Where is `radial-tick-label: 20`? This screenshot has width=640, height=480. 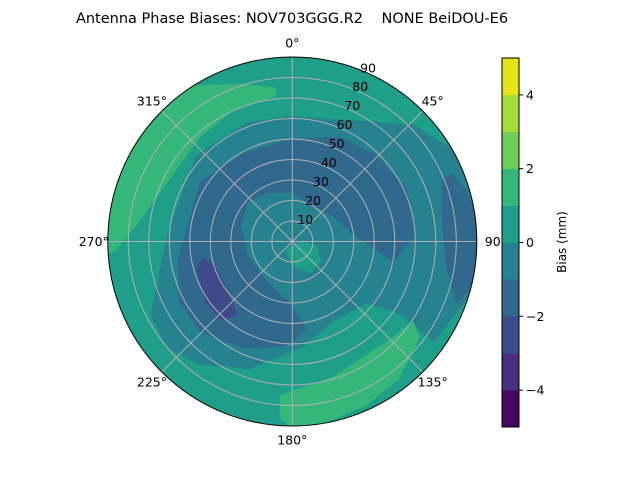
radial-tick-label: 20 is located at coordinates (313, 200).